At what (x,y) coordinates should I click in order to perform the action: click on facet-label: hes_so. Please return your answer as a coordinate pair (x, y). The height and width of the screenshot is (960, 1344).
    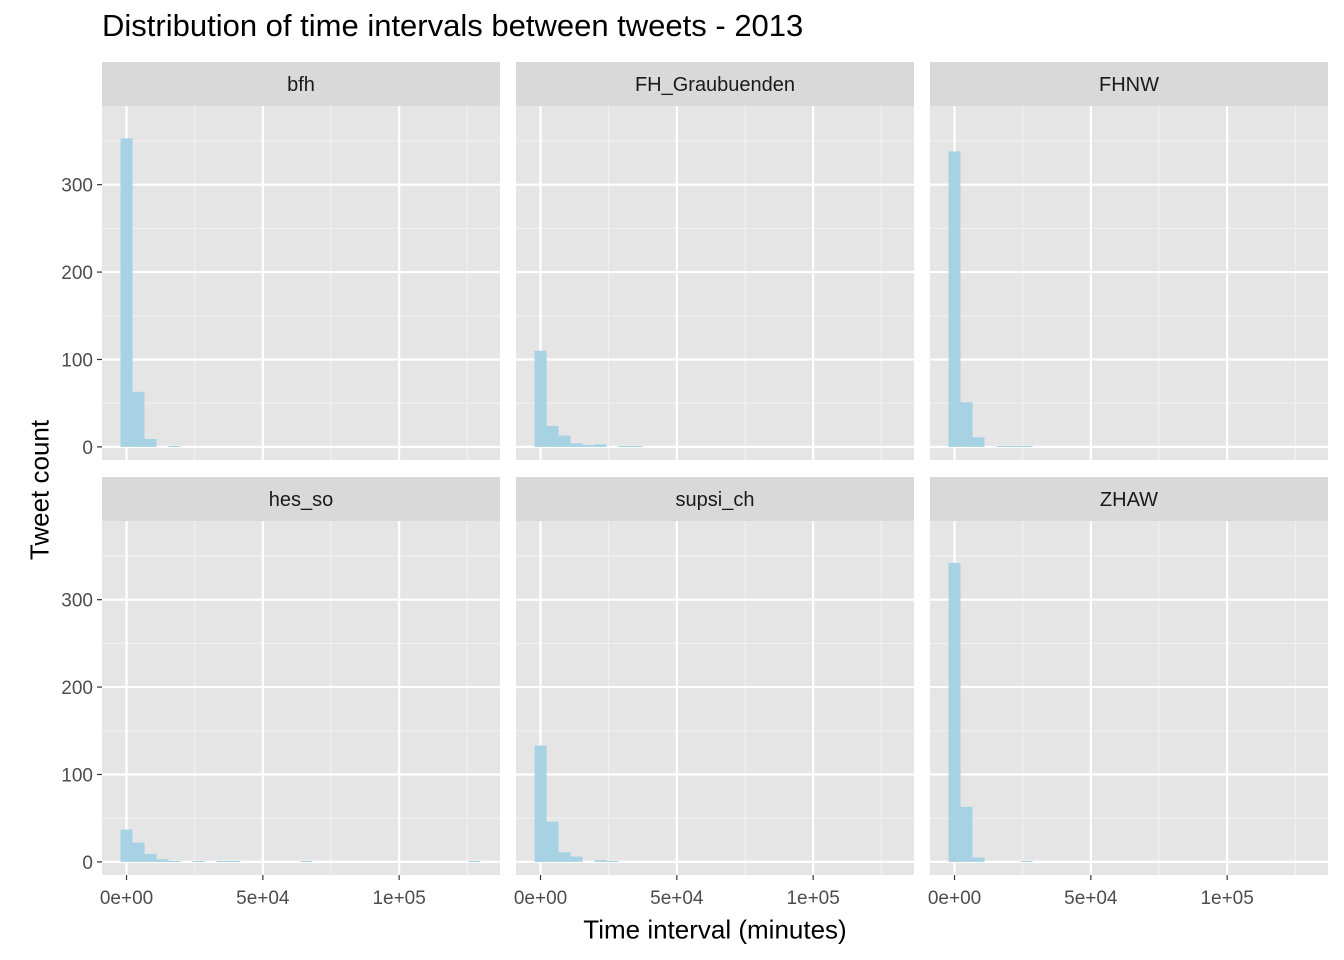
    Looking at the image, I should click on (301, 500).